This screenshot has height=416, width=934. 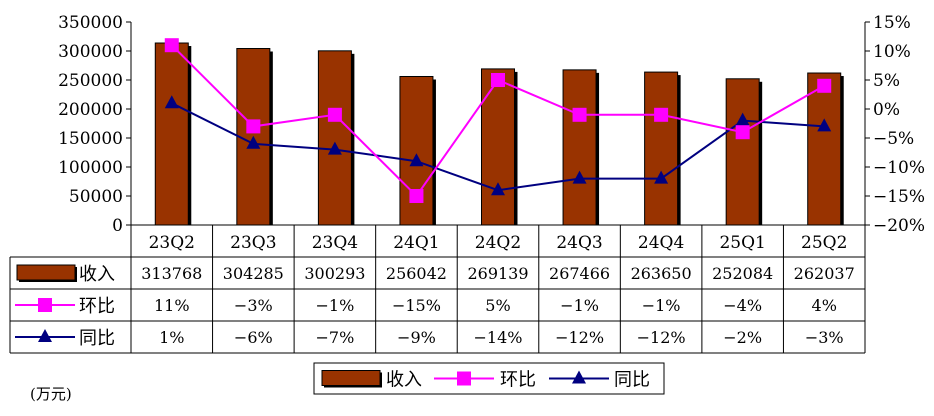 What do you see at coordinates (518, 380) in the screenshot?
I see `legend-label-qoq: 环比` at bounding box center [518, 380].